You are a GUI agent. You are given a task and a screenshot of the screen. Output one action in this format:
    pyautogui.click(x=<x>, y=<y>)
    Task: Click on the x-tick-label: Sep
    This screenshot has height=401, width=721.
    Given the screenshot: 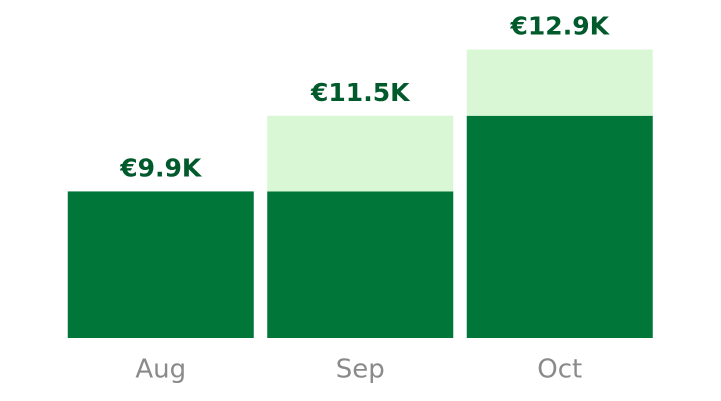 What is the action you would take?
    pyautogui.click(x=360, y=370)
    